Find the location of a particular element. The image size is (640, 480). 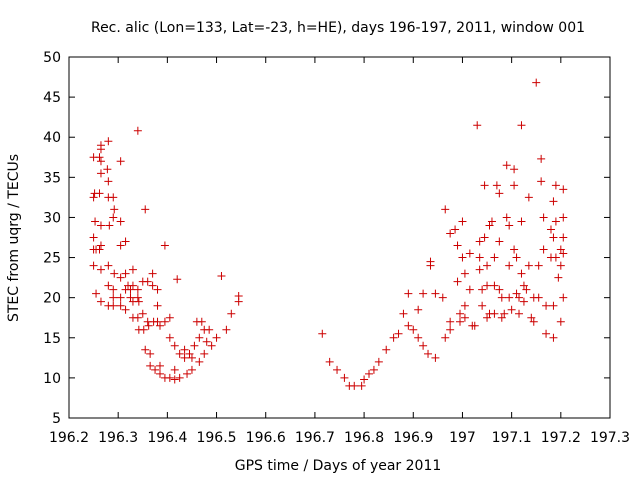

y-tick-label: 35 is located at coordinates (52, 178).